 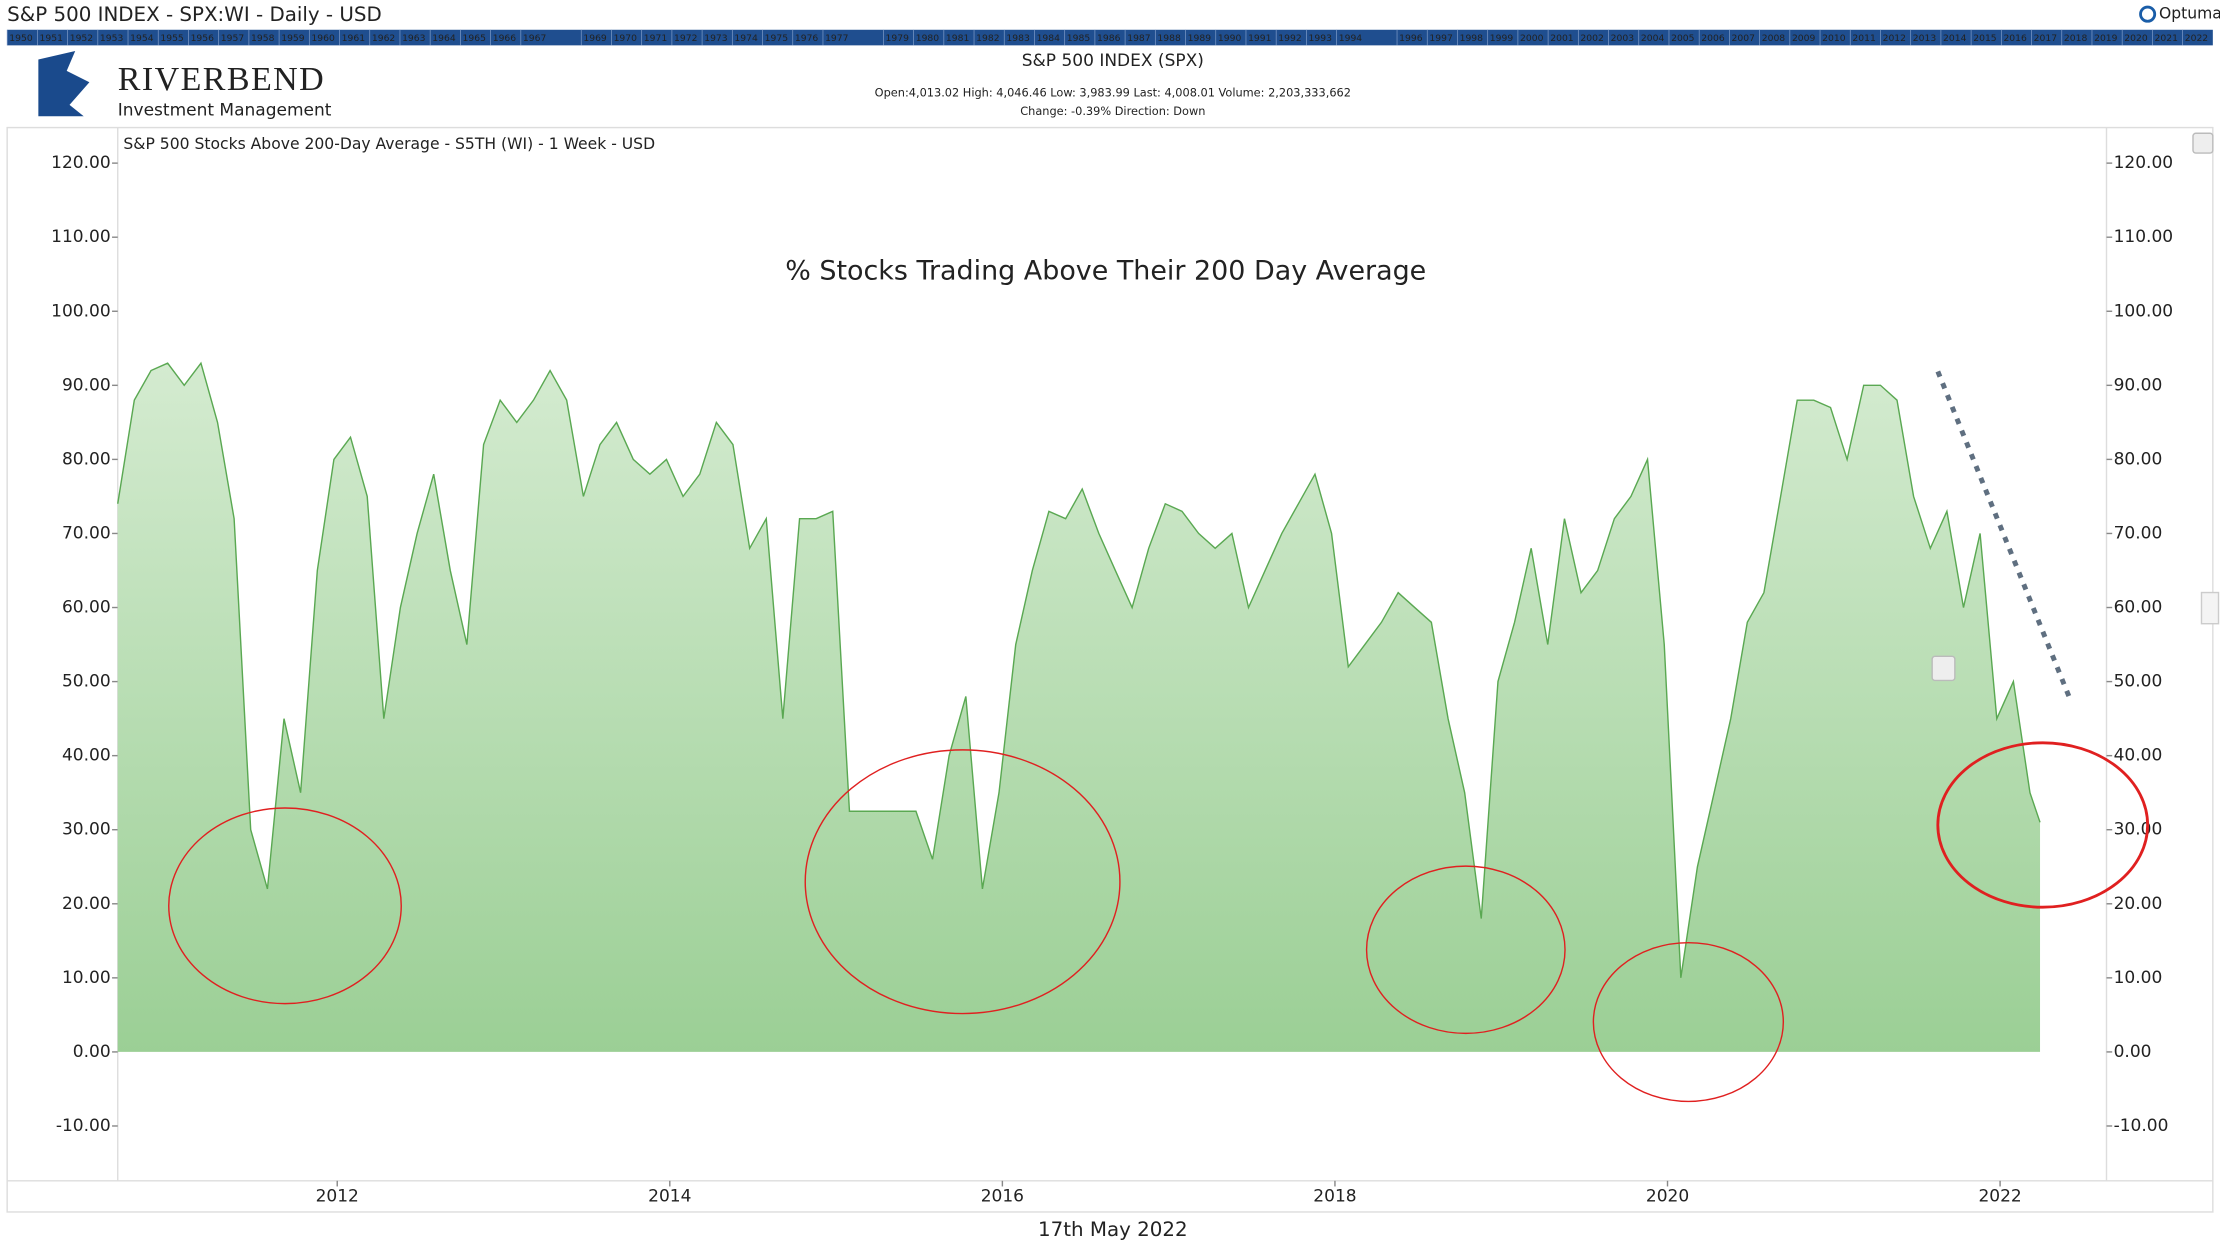 I want to click on timeline-year: 1983, so click(x=1018, y=38).